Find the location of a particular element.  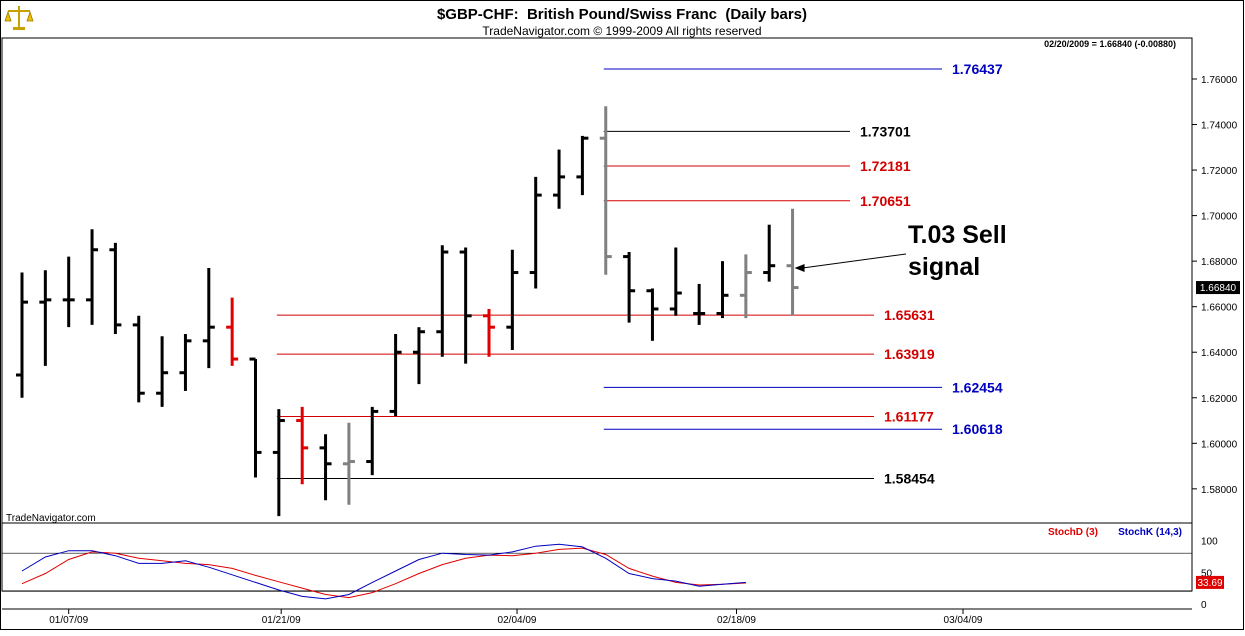

time-tick-label: 03/04/09 is located at coordinates (963, 620).